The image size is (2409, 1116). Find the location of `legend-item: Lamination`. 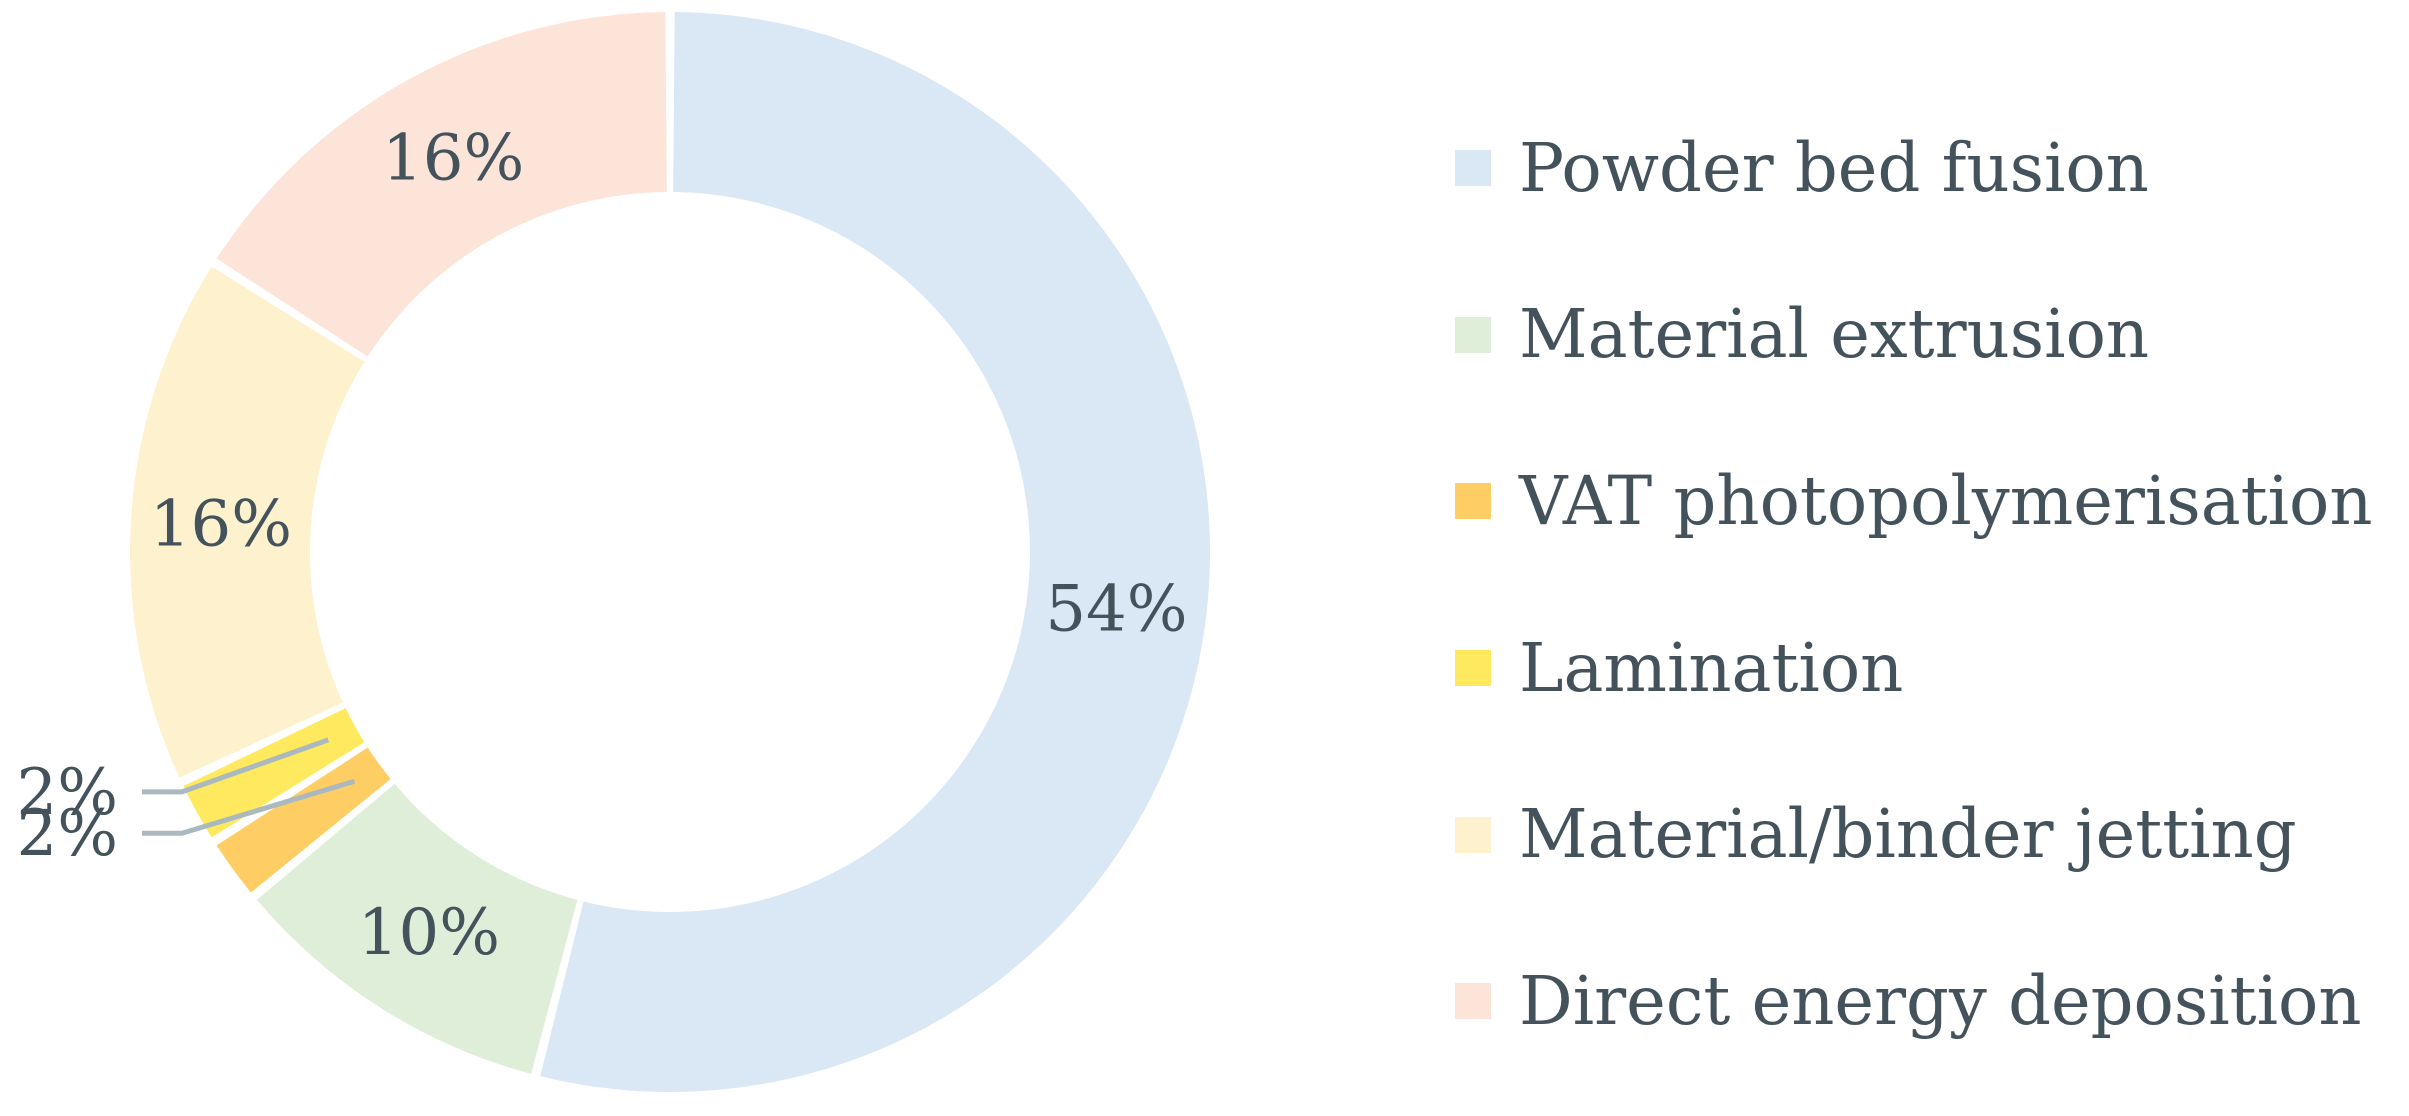

legend-item: Lamination is located at coordinates (1925, 668).